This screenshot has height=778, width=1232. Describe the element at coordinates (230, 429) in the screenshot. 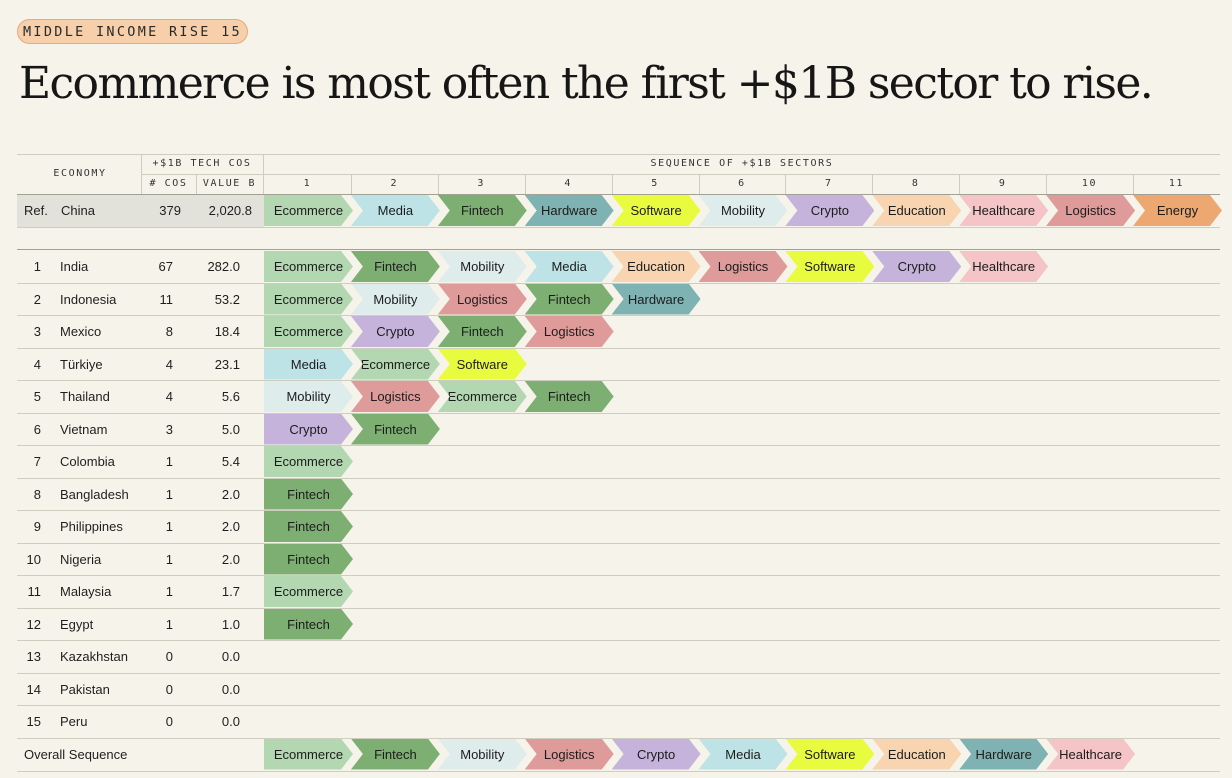

I see `row-value: 5.0` at that location.